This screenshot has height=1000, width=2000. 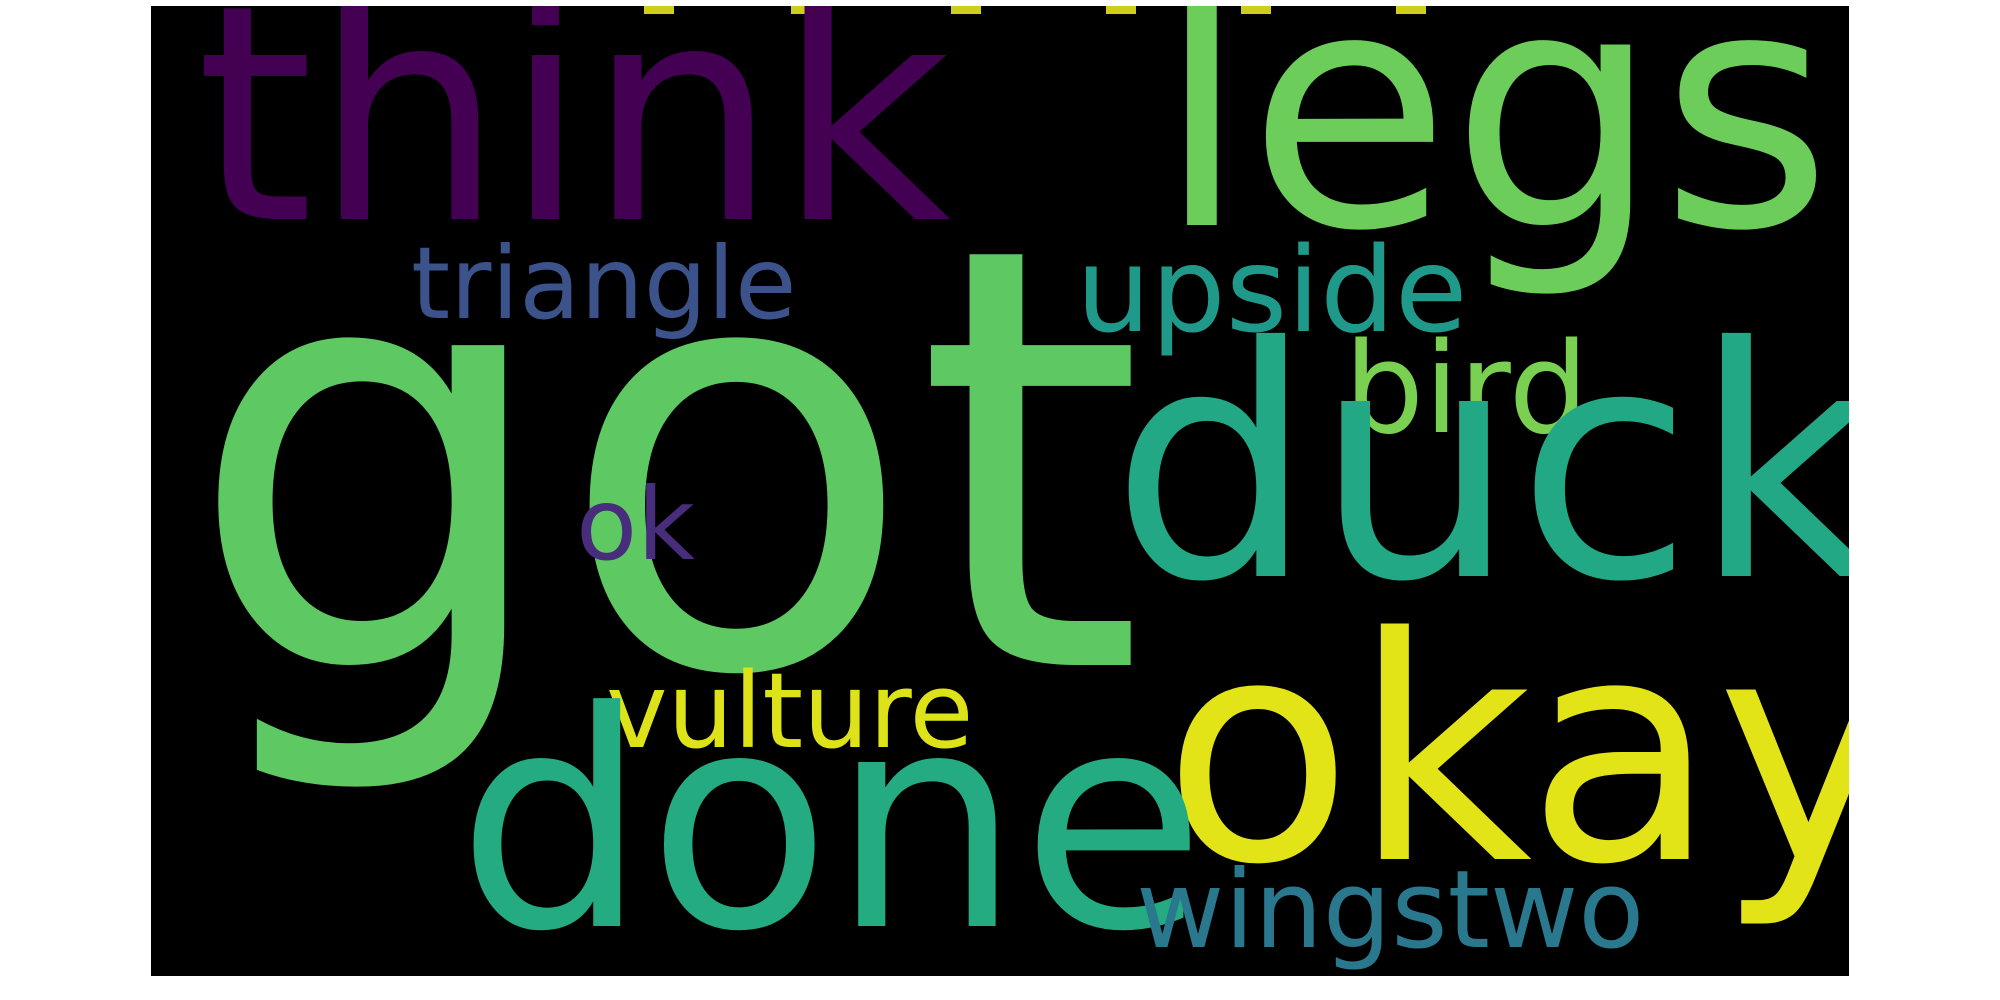 What do you see at coordinates (790, 711) in the screenshot?
I see `word-vulture: vulture` at bounding box center [790, 711].